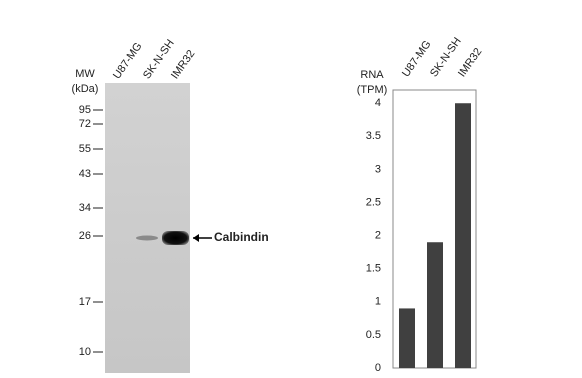  Describe the element at coordinates (85, 352) in the screenshot. I see `mw-label: 10` at that location.